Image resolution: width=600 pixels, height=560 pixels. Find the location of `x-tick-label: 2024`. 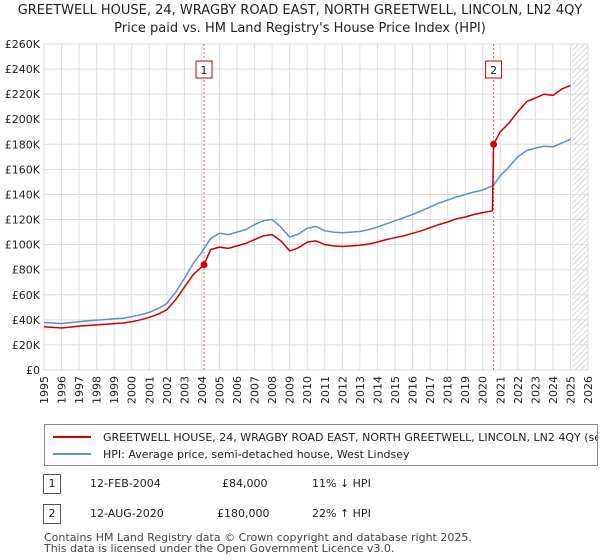

x-tick-label: 2024 is located at coordinates (553, 390).